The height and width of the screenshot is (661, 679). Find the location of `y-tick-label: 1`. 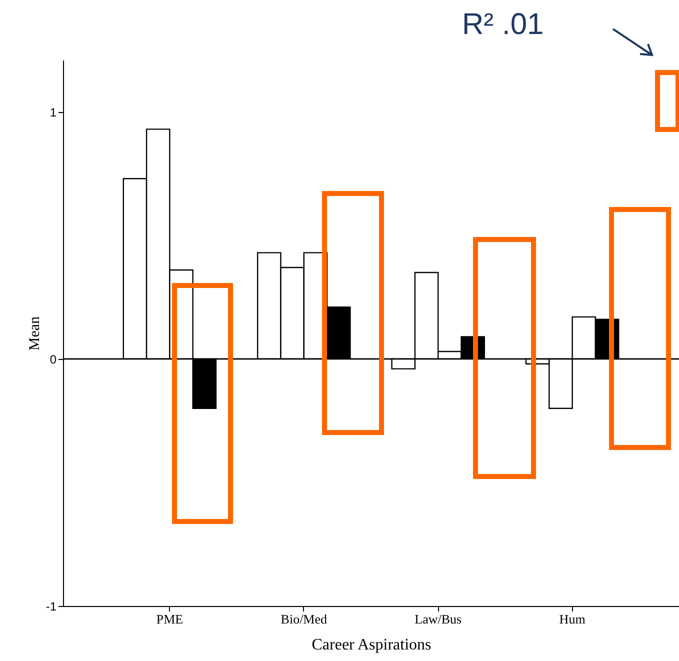

y-tick-label: 1 is located at coordinates (53, 112).